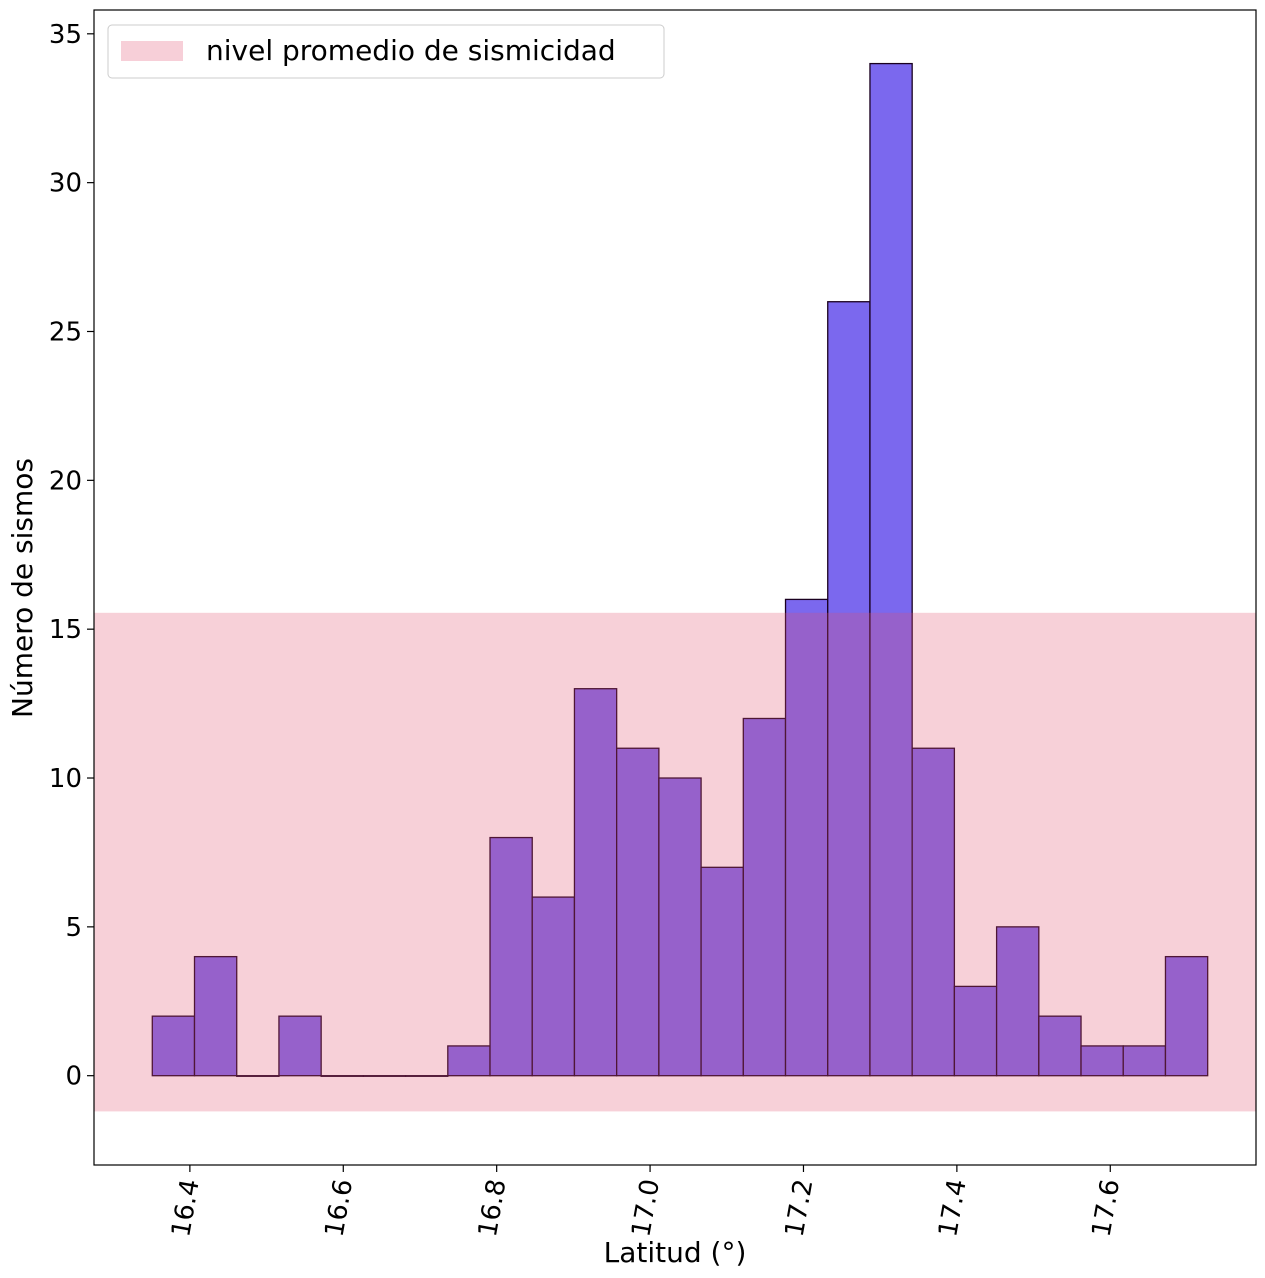  What do you see at coordinates (65, 630) in the screenshot?
I see `y-tick-label: 15` at bounding box center [65, 630].